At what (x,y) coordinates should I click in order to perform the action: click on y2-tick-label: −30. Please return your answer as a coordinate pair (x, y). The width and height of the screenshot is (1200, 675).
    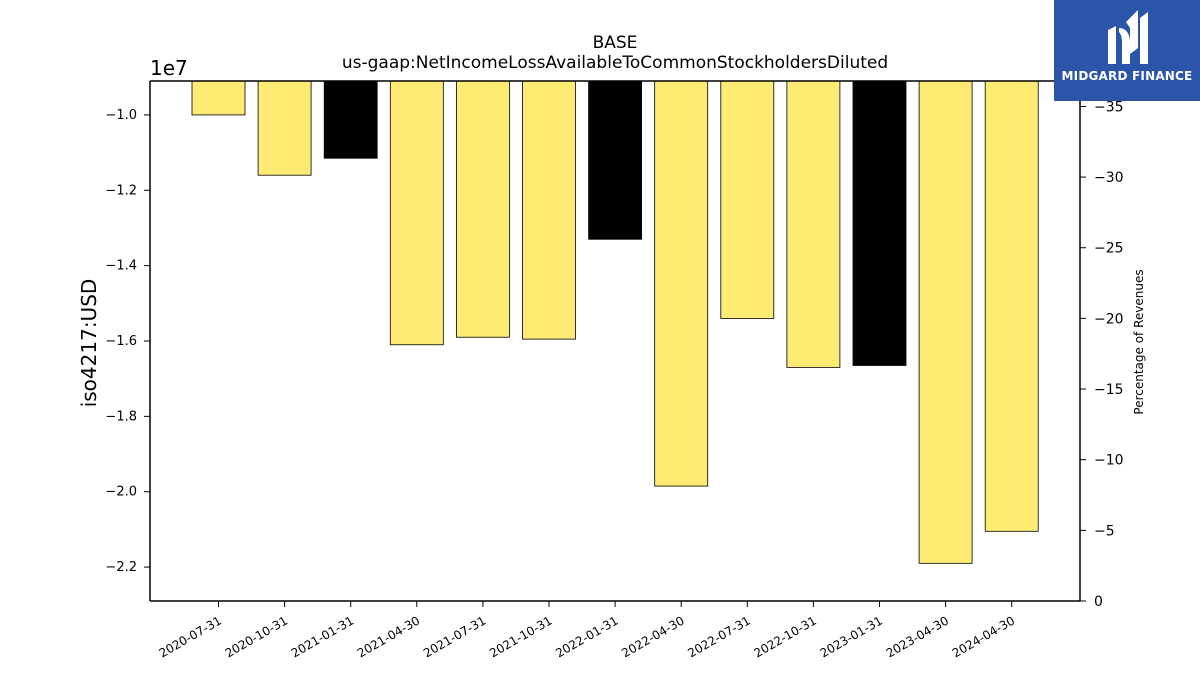
    Looking at the image, I should click on (1109, 178).